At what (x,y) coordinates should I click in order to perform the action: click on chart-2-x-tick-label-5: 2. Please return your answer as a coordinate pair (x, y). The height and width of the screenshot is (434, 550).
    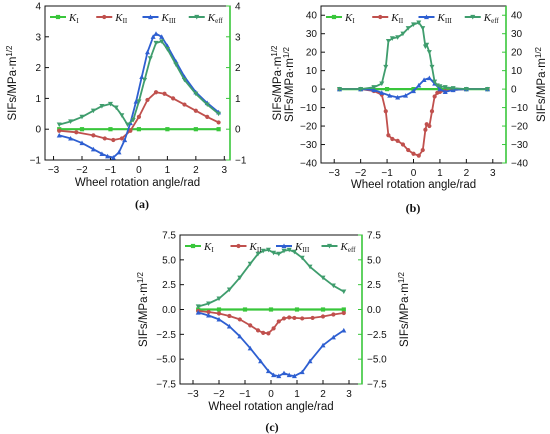
    Looking at the image, I should click on (323, 394).